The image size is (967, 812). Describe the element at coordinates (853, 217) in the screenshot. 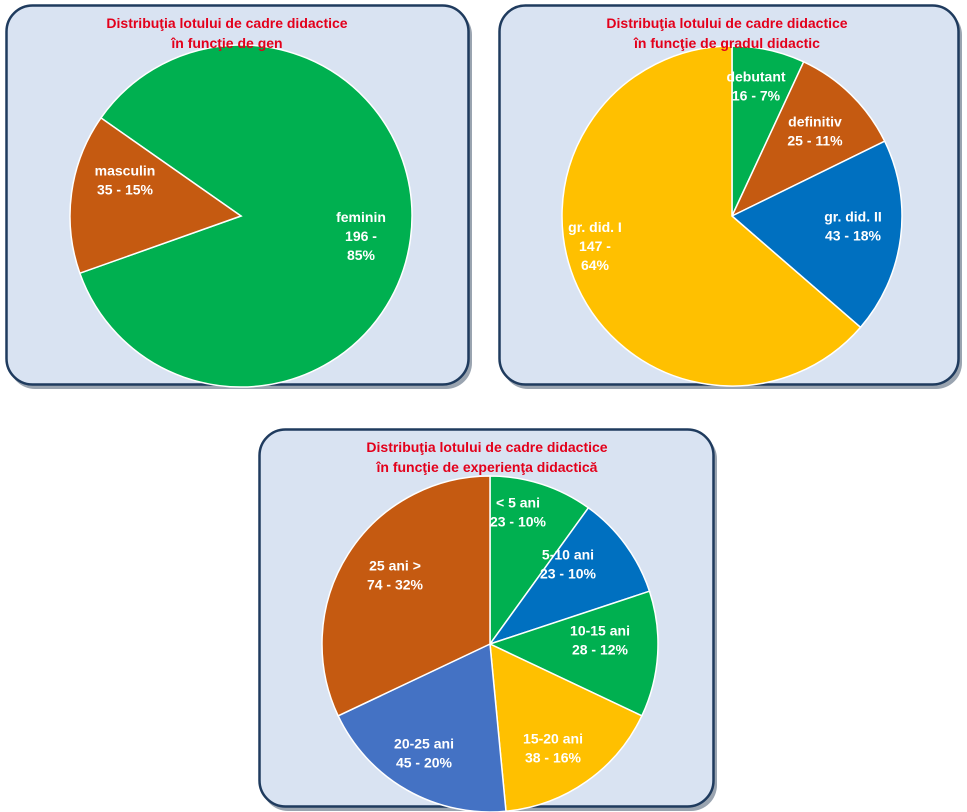

I see `slice-label-line: gr. did. II` at that location.